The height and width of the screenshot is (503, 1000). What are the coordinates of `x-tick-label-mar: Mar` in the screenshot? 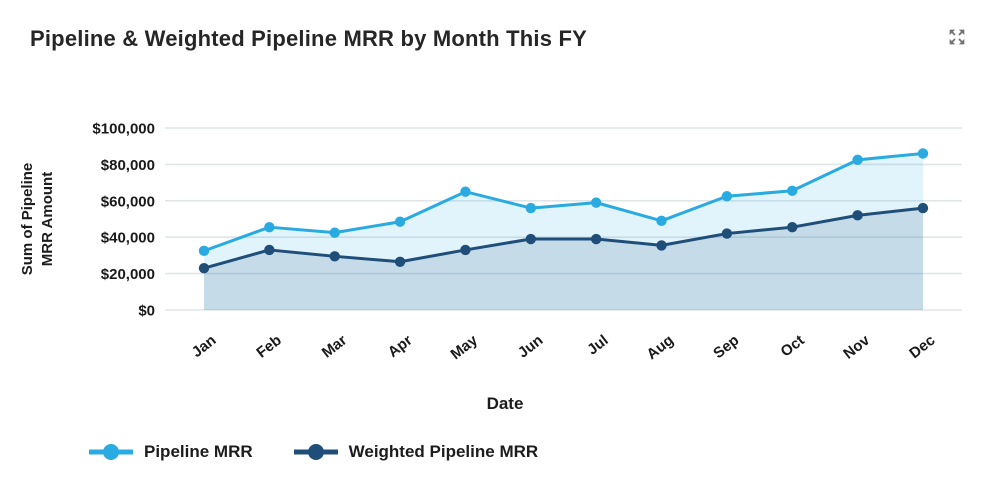 It's located at (335, 347).